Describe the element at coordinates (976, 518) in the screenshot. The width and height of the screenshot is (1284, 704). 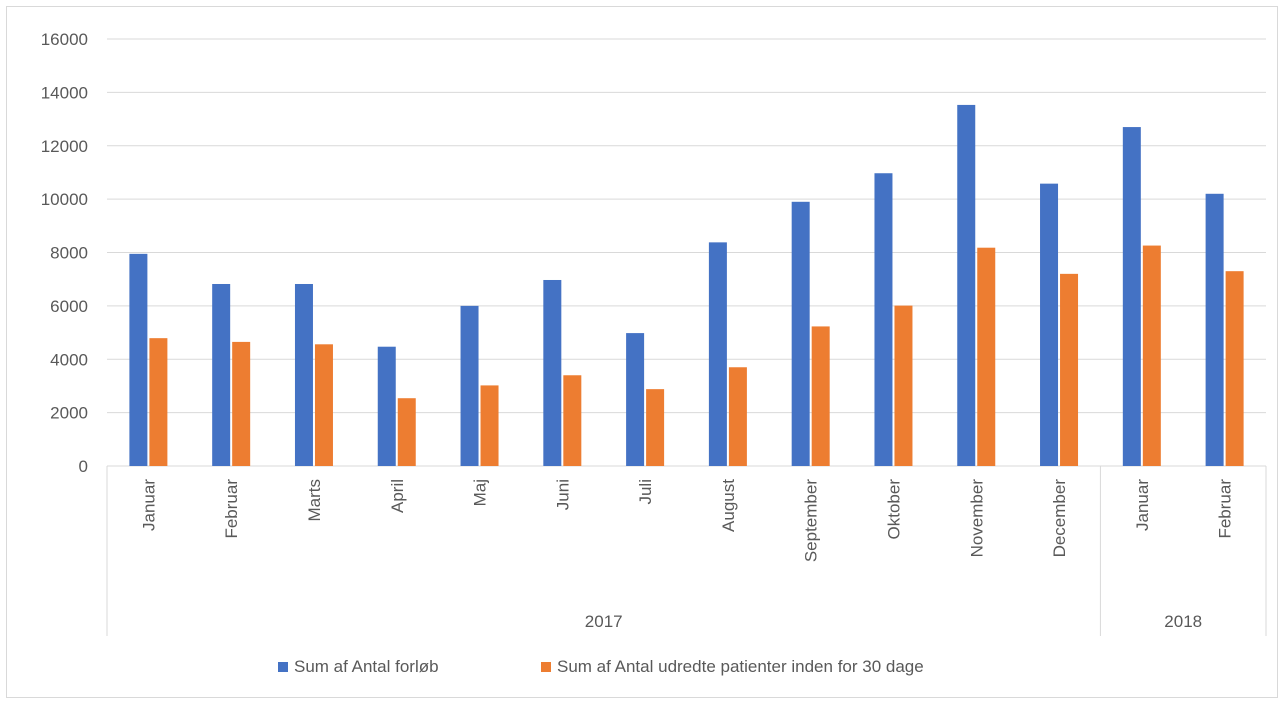
I see `category-label: November` at that location.